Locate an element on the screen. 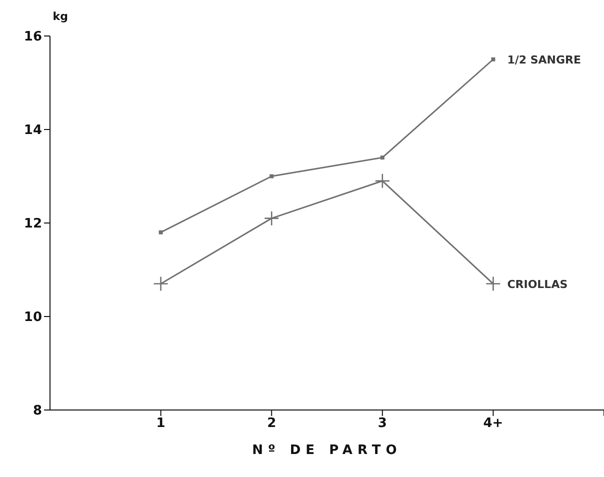 Image resolution: width=604 pixels, height=477 pixels. x-tick-label: 3 is located at coordinates (382, 424).